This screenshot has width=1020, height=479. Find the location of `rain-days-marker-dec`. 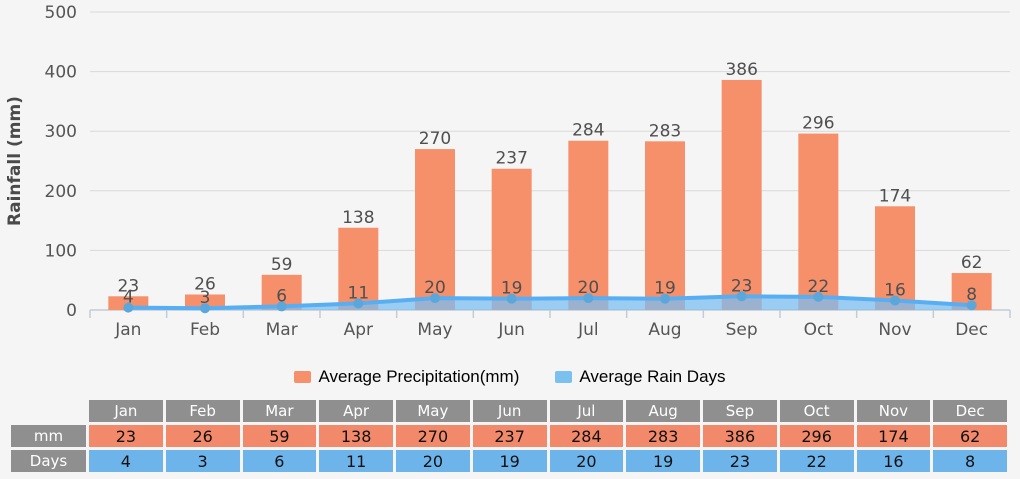

rain-days-marker-dec is located at coordinates (971, 305).